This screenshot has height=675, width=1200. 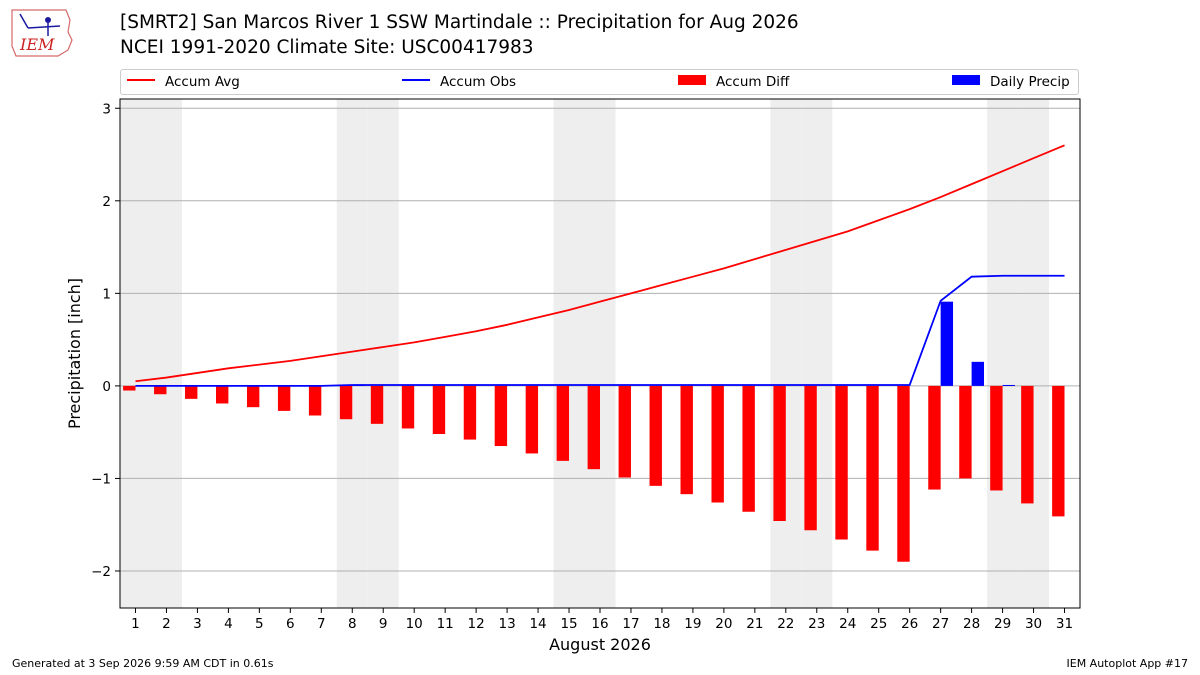 What do you see at coordinates (106, 109) in the screenshot?
I see `y-tick-label: 3` at bounding box center [106, 109].